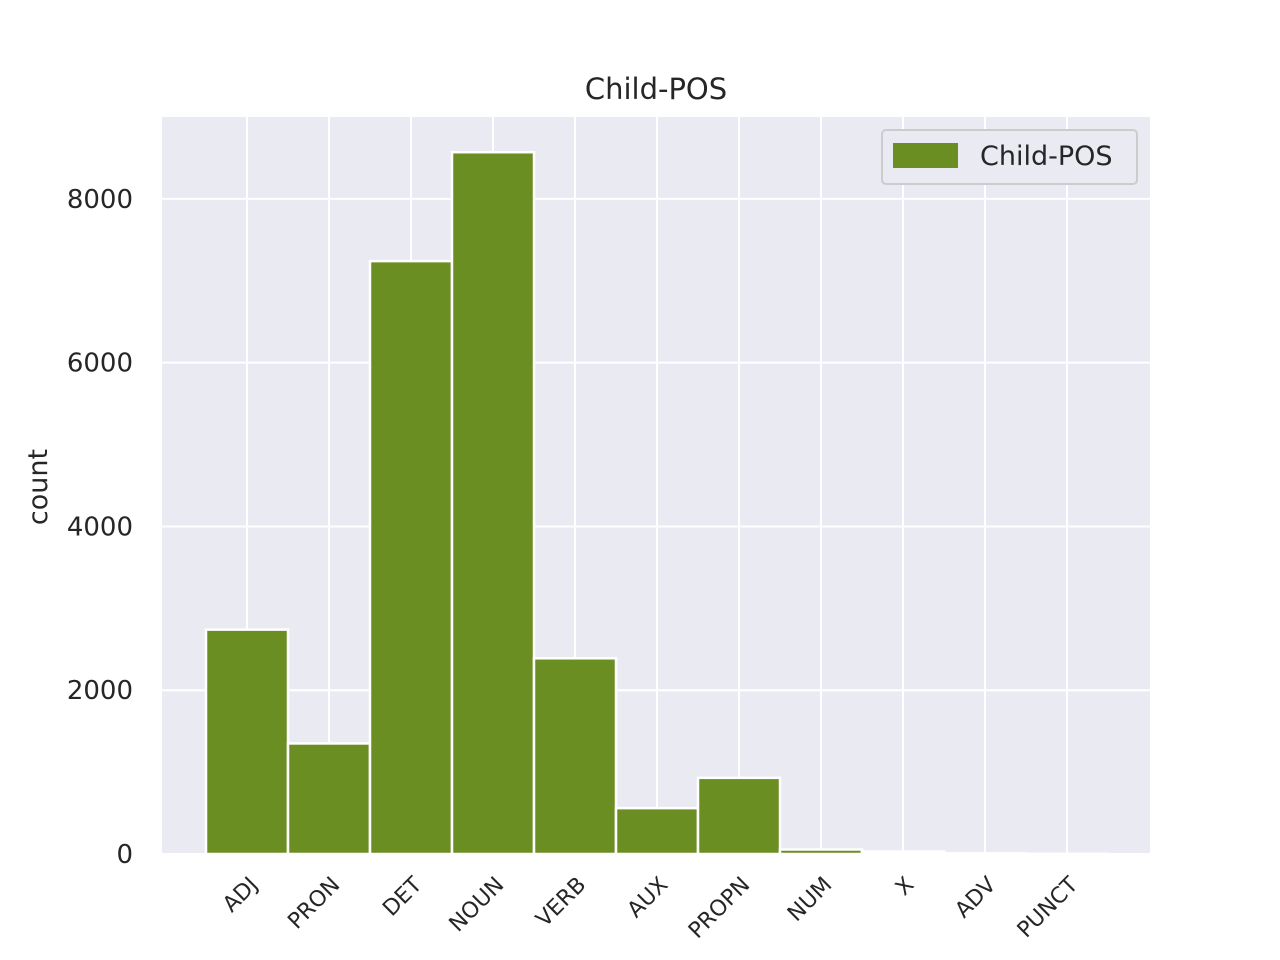 The height and width of the screenshot is (960, 1280). What do you see at coordinates (124, 855) in the screenshot?
I see `y-tick-label: 0` at bounding box center [124, 855].